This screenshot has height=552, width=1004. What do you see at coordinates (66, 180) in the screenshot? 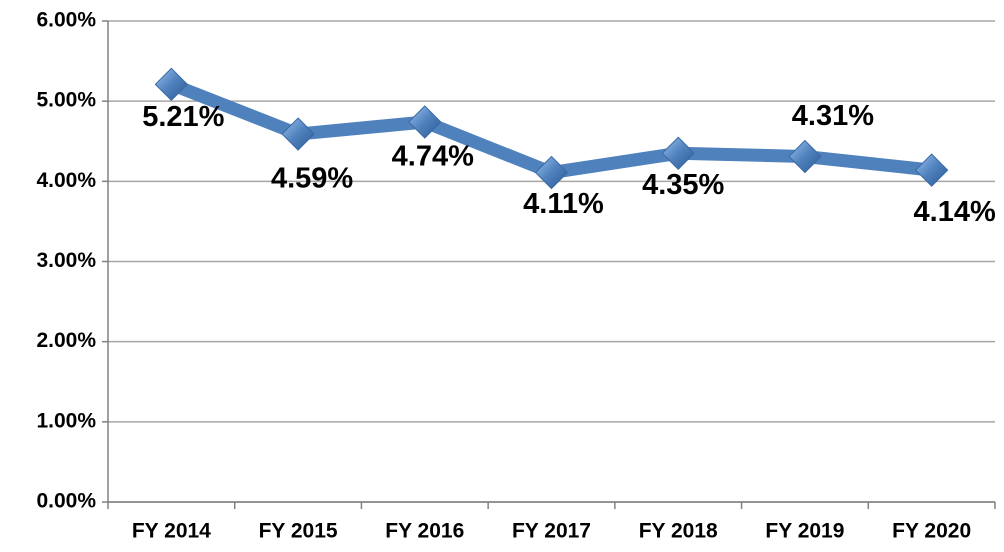
I see `y-tick-label: 4.00%` at bounding box center [66, 180].